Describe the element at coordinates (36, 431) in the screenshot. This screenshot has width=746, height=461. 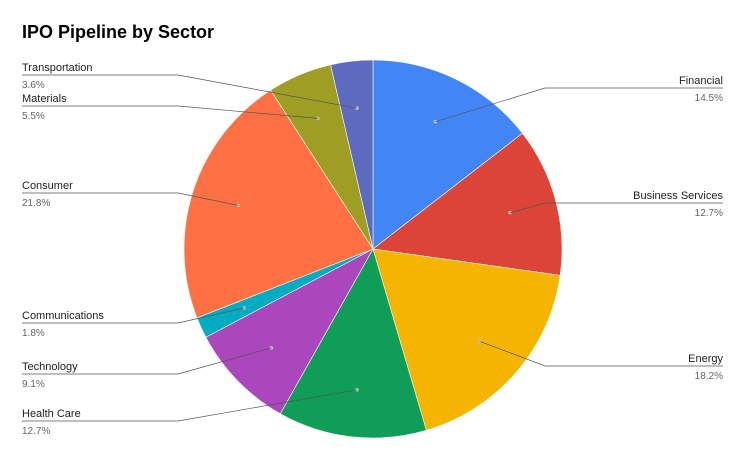
I see `slice-value-health-care: 12.7%` at that location.